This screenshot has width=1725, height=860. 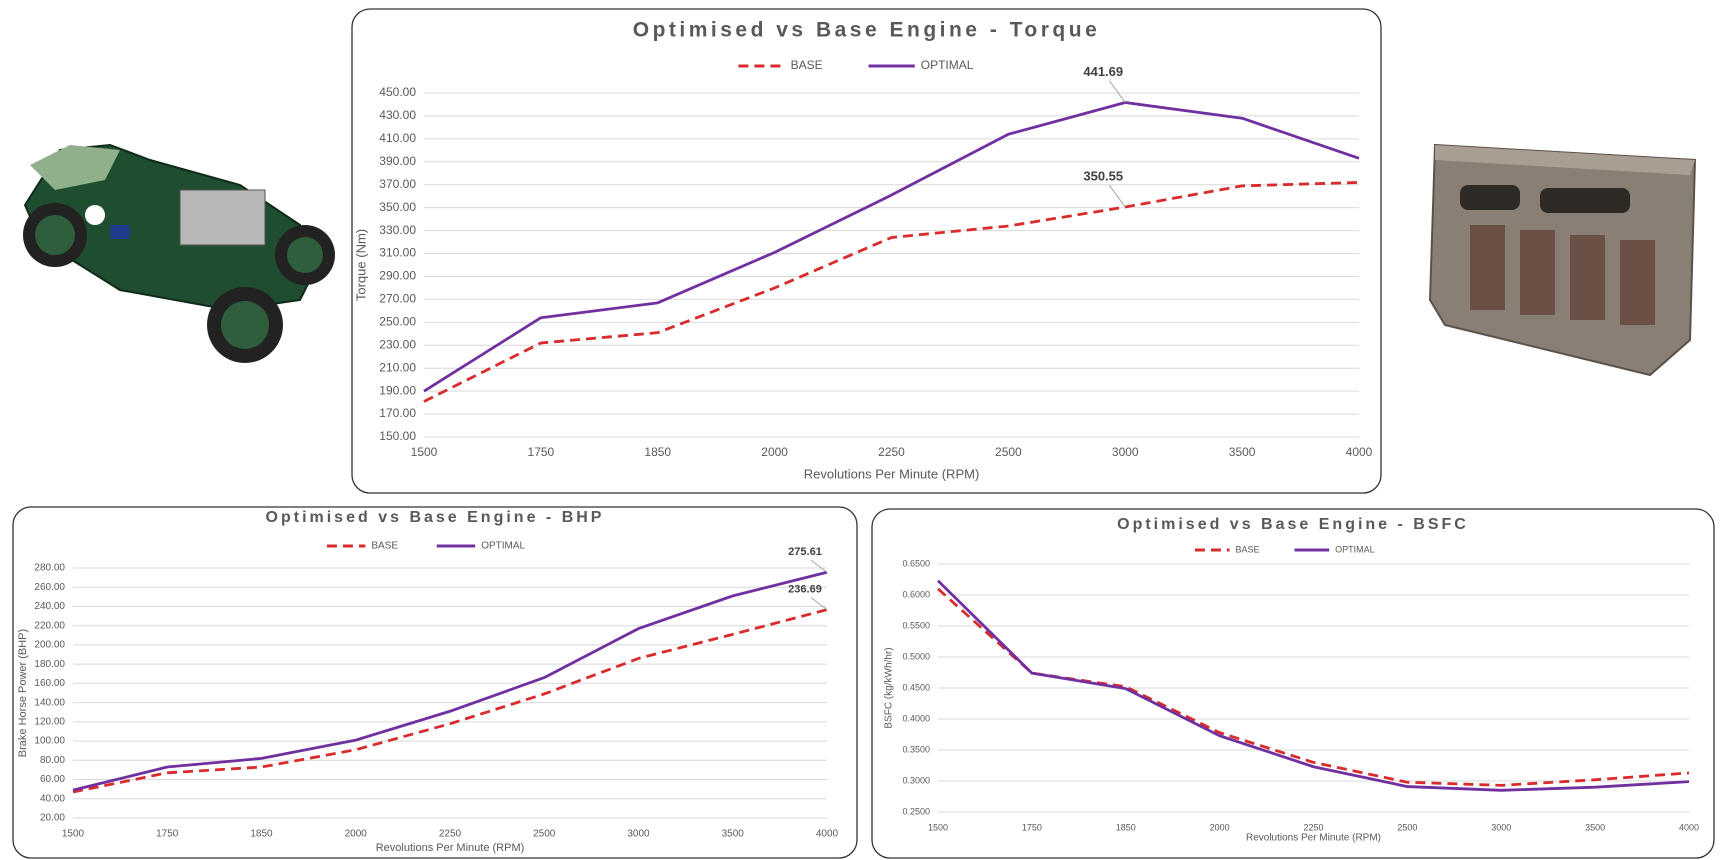 I want to click on y-tick-label: 40.00, so click(x=52, y=798).